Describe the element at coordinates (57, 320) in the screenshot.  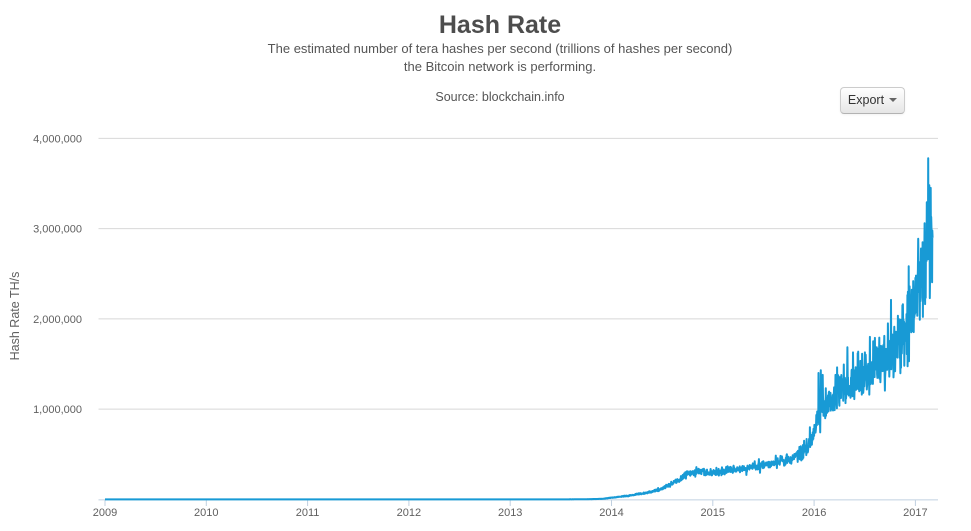
I see `svg-text: 2,000,000` at that location.